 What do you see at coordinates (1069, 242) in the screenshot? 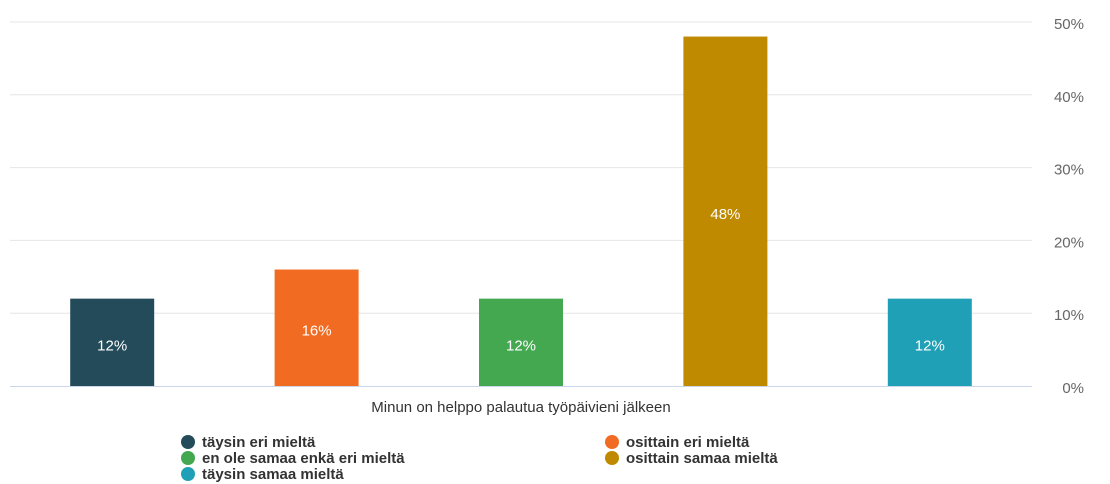
I see `y-tick-label: 20%` at bounding box center [1069, 242].